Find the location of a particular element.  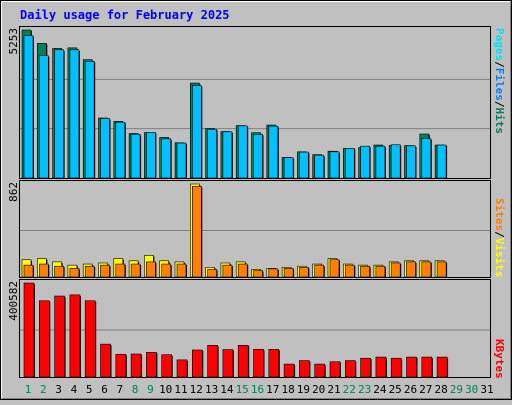

x-tick-label: 13 is located at coordinates (211, 389).